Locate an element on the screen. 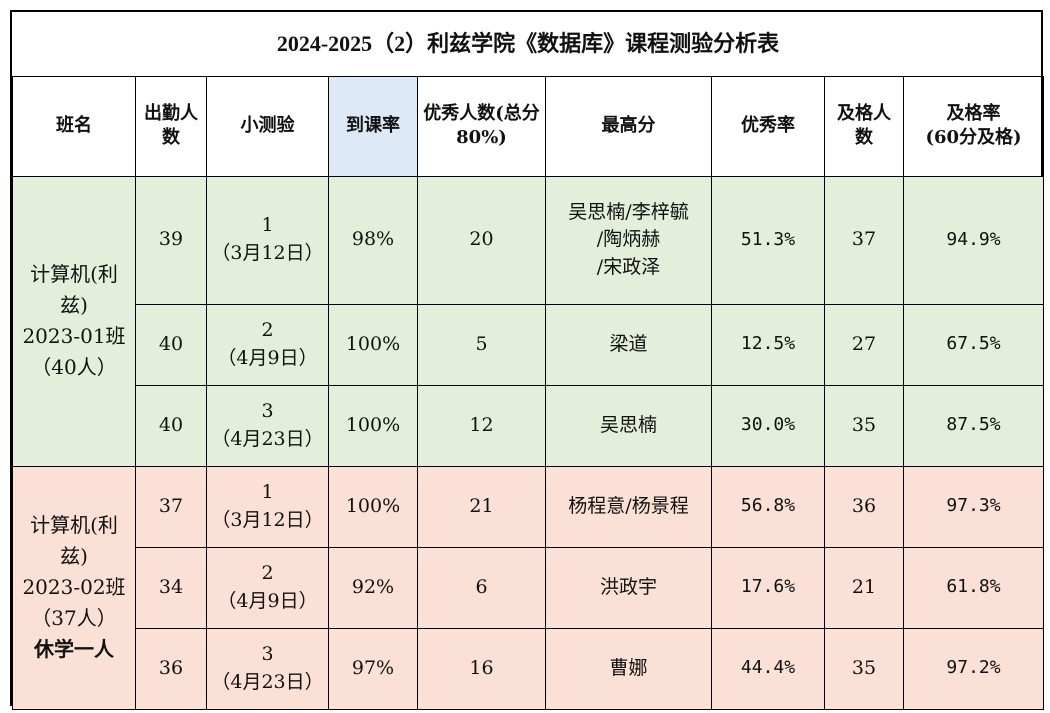 This screenshot has height=713, width=1050. class-size: （37人） is located at coordinates (74, 618).